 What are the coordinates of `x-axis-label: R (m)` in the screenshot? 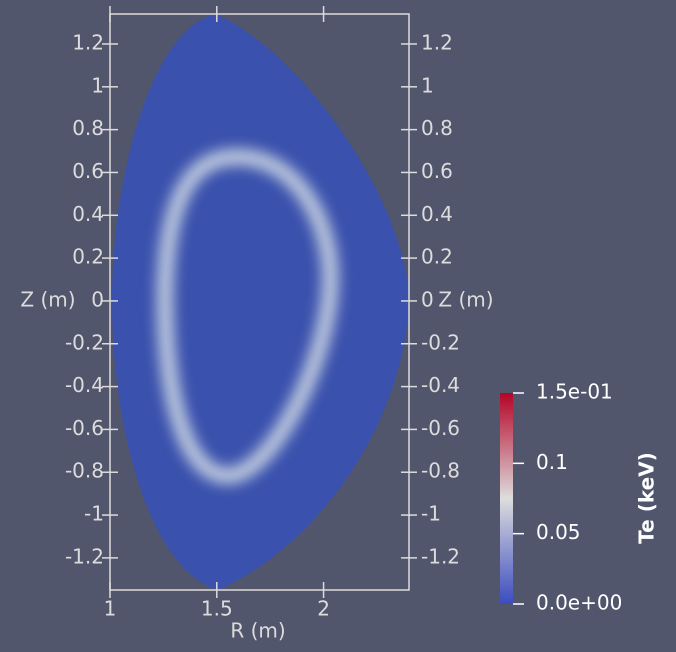 It's located at (257, 631).